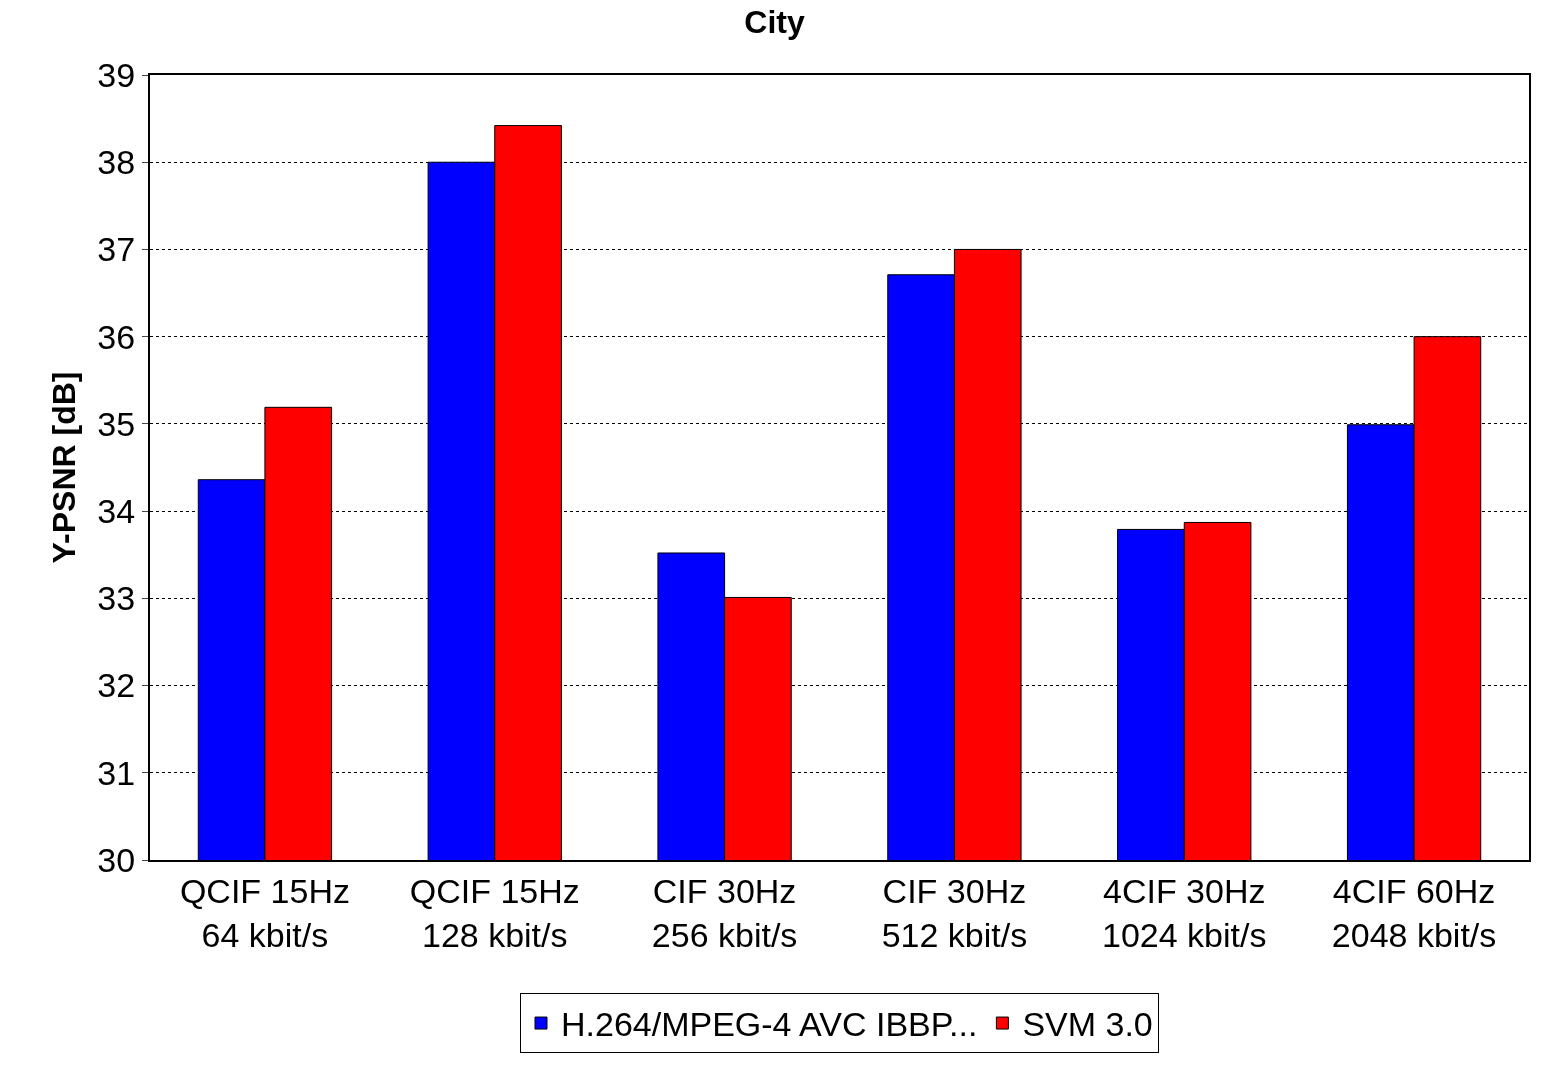  What do you see at coordinates (116, 162) in the screenshot?
I see `y-tick-label: 38` at bounding box center [116, 162].